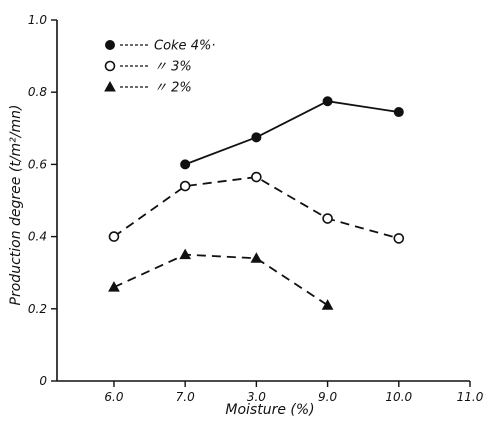 This screenshot has width=486, height=423. Describe the element at coordinates (173, 67) in the screenshot. I see `legend-label: 〃 3%` at that location.